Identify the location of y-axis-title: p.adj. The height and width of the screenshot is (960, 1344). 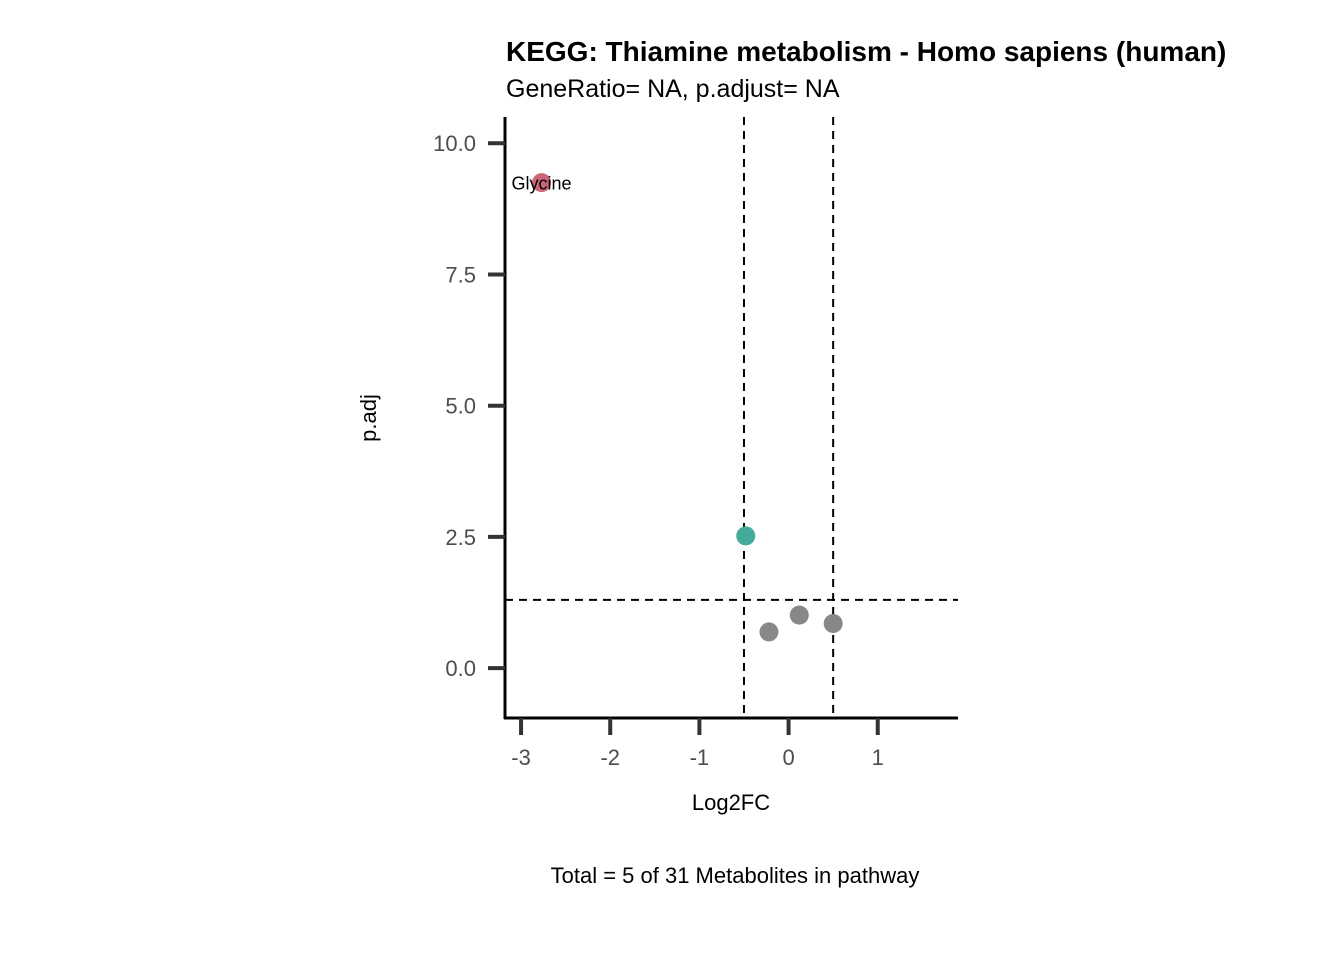
(368, 418).